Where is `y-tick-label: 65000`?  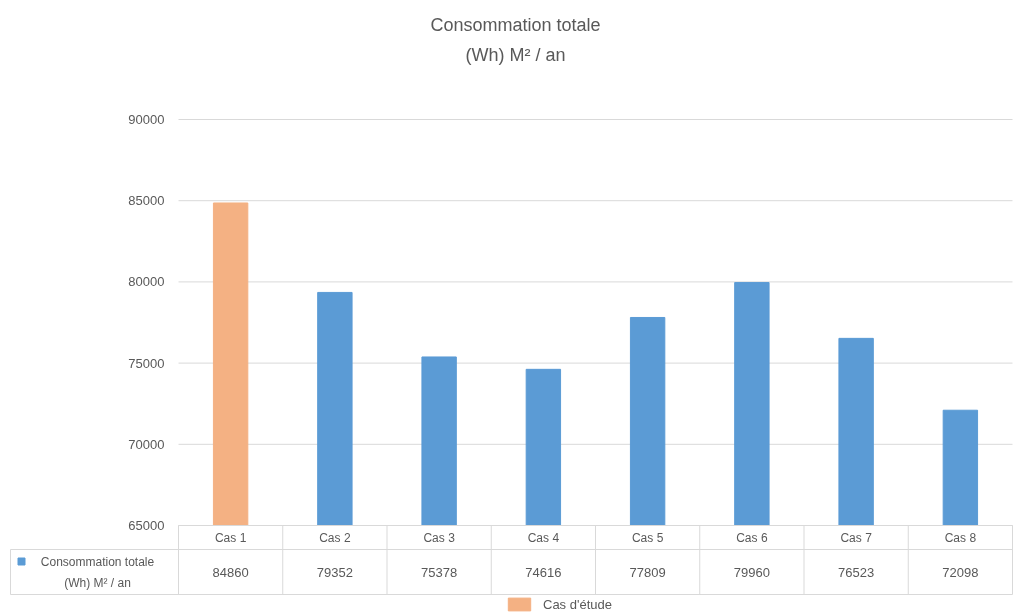
y-tick-label: 65000 is located at coordinates (146, 525).